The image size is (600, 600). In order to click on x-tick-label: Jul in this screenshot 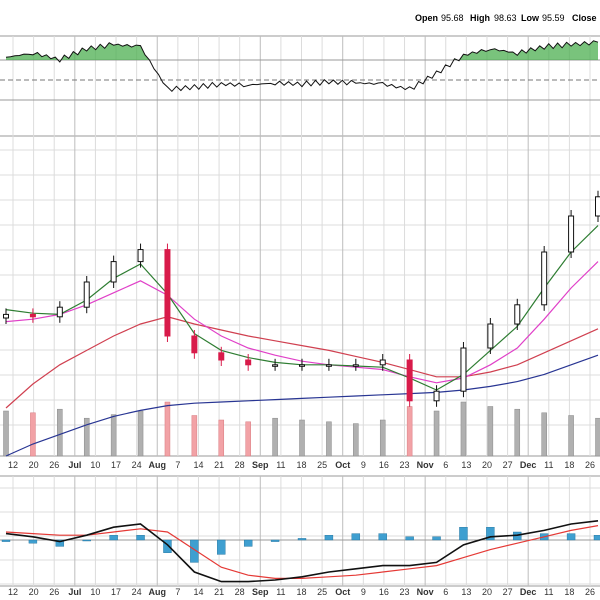, I will do `click(74, 592)`.